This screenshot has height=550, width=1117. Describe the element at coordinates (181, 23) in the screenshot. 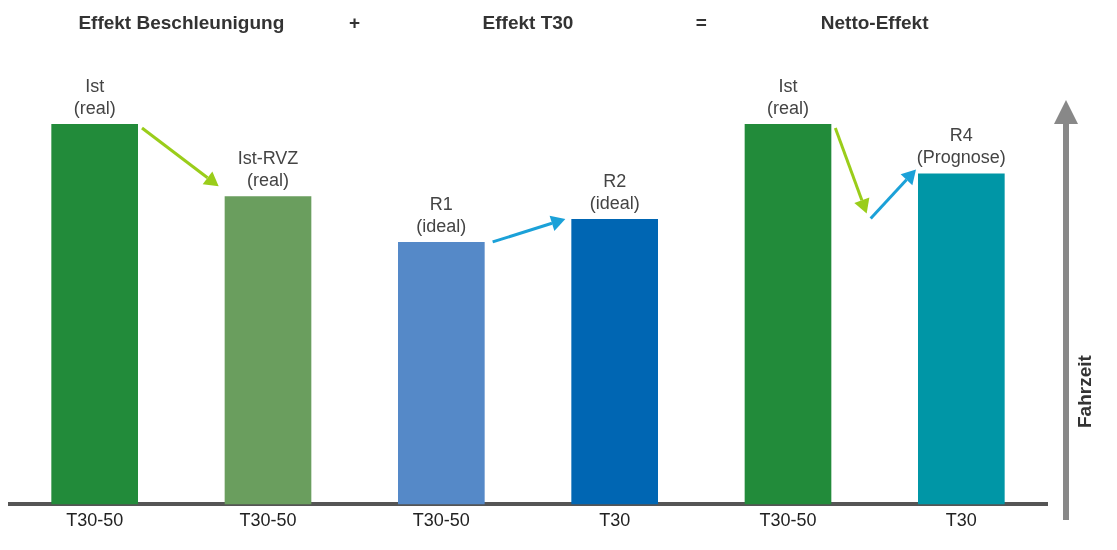

I see `text: Effekt Beschleunigung` at that location.